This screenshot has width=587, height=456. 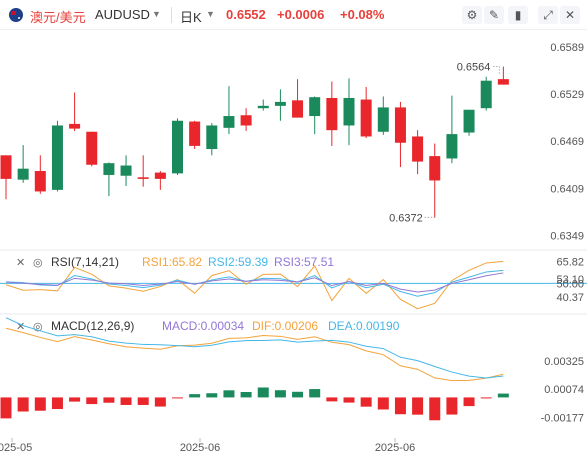 I want to click on rsi-value-label: RSI2:59.39, so click(x=238, y=262).